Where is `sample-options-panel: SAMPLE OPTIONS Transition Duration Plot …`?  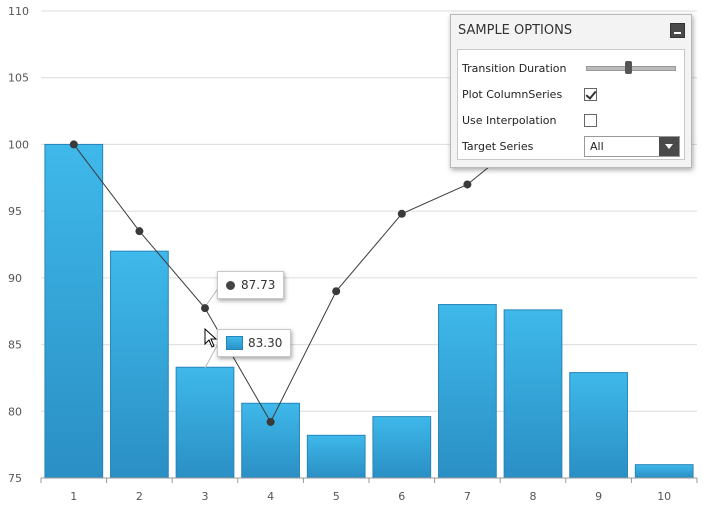 sample-options-panel: SAMPLE OPTIONS Transition Duration Plot … is located at coordinates (571, 91).